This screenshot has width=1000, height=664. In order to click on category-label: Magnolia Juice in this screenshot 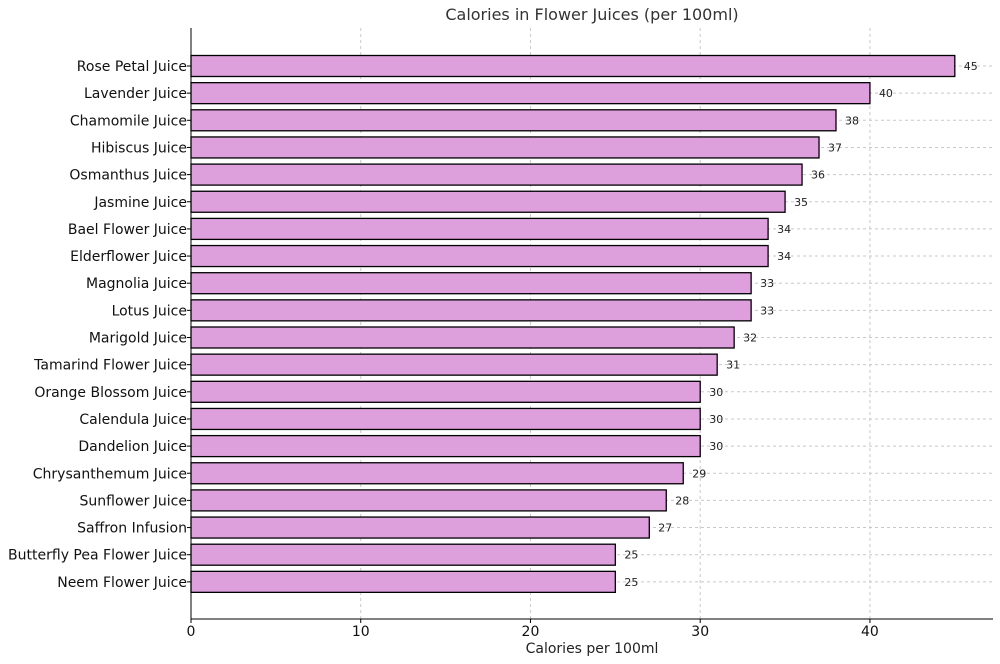, I will do `click(136, 284)`.